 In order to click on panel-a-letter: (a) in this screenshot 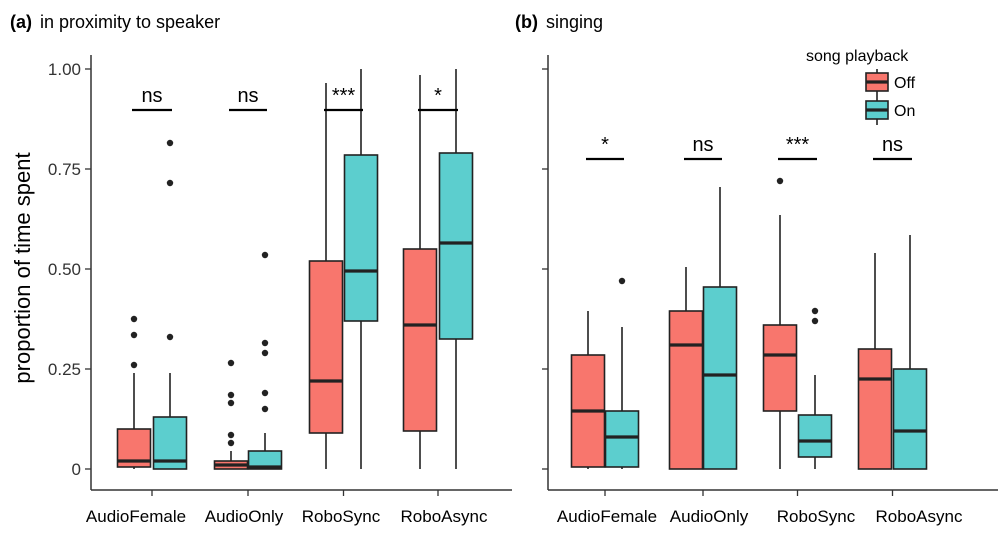, I will do `click(21, 22)`.